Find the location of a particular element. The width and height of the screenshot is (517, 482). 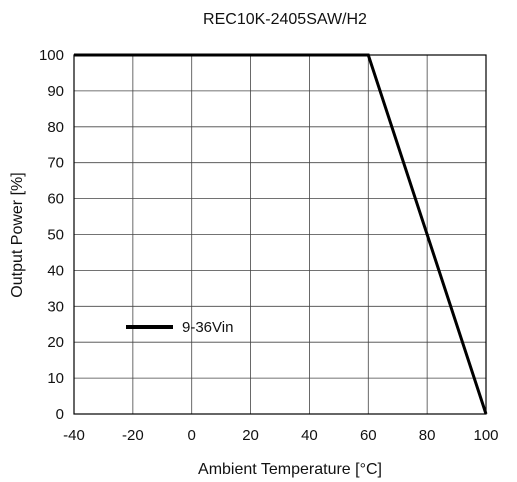

x-axis-title: Ambient Temperature [°C] is located at coordinates (290, 469).